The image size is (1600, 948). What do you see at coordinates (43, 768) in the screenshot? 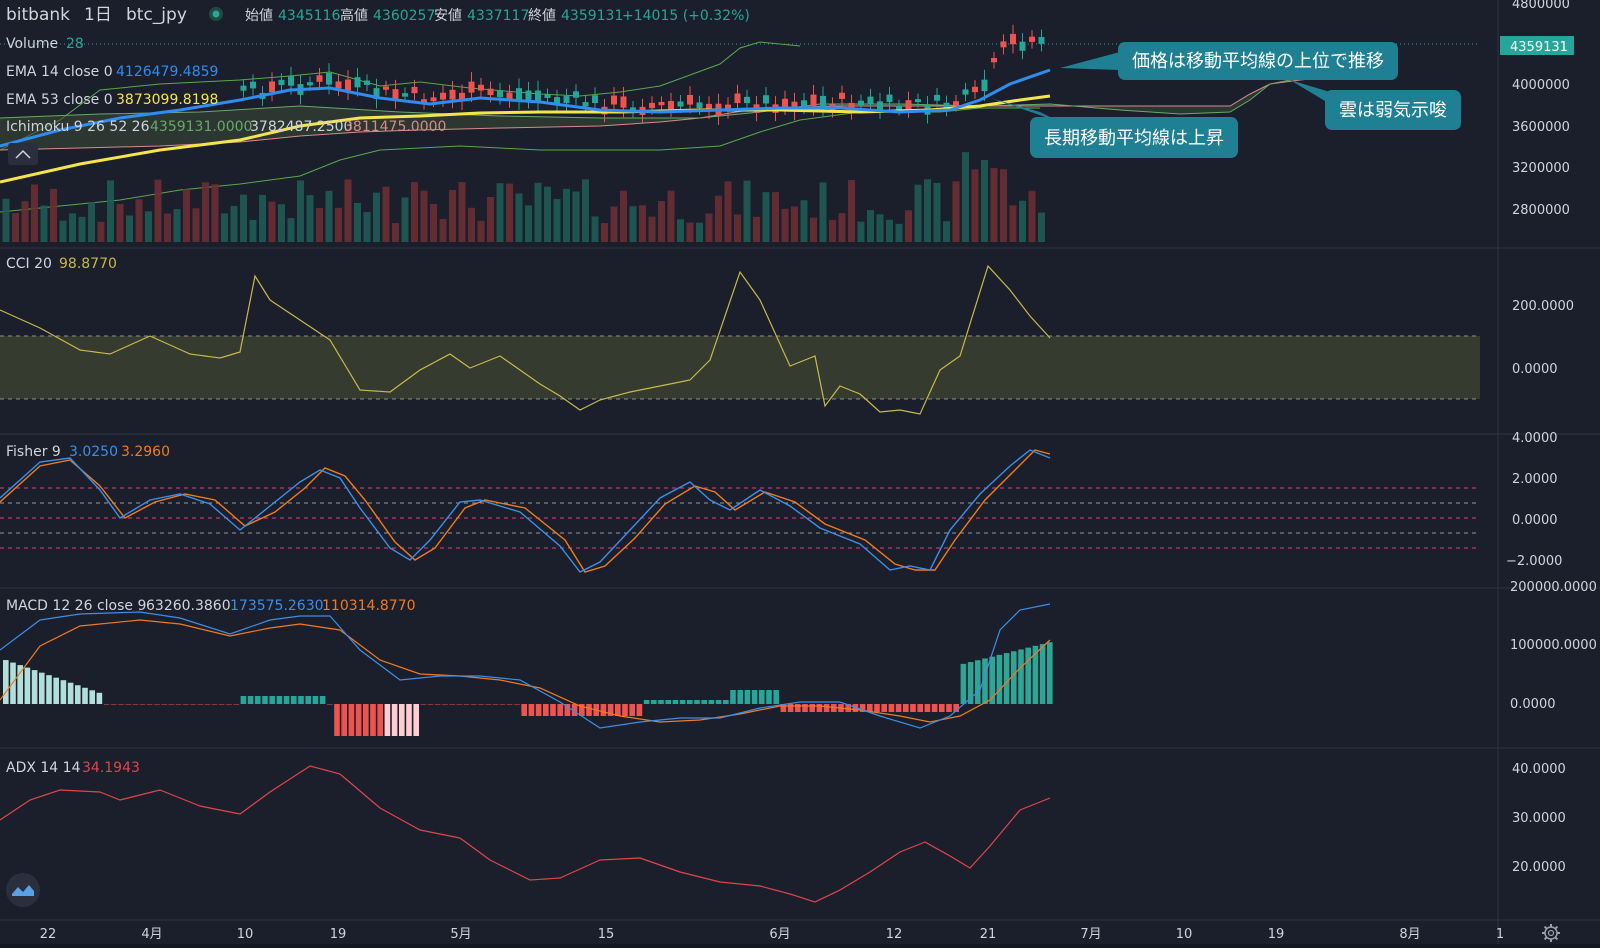
I see `adx-legend-label: ADX 14 14` at bounding box center [43, 768].